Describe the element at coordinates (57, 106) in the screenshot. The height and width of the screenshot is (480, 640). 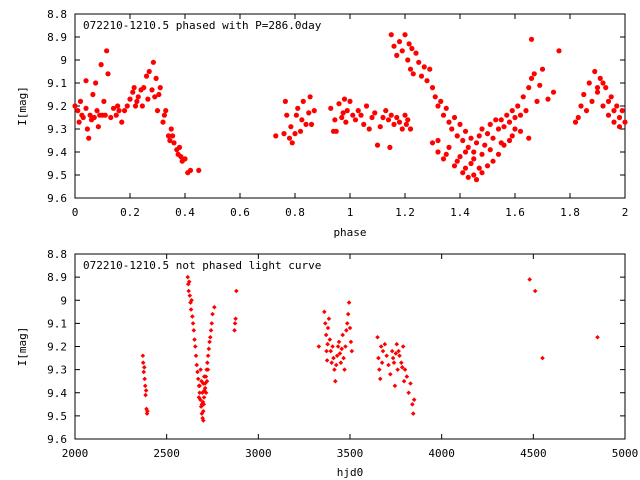
I see `y-tick-label: 9.2` at that location.